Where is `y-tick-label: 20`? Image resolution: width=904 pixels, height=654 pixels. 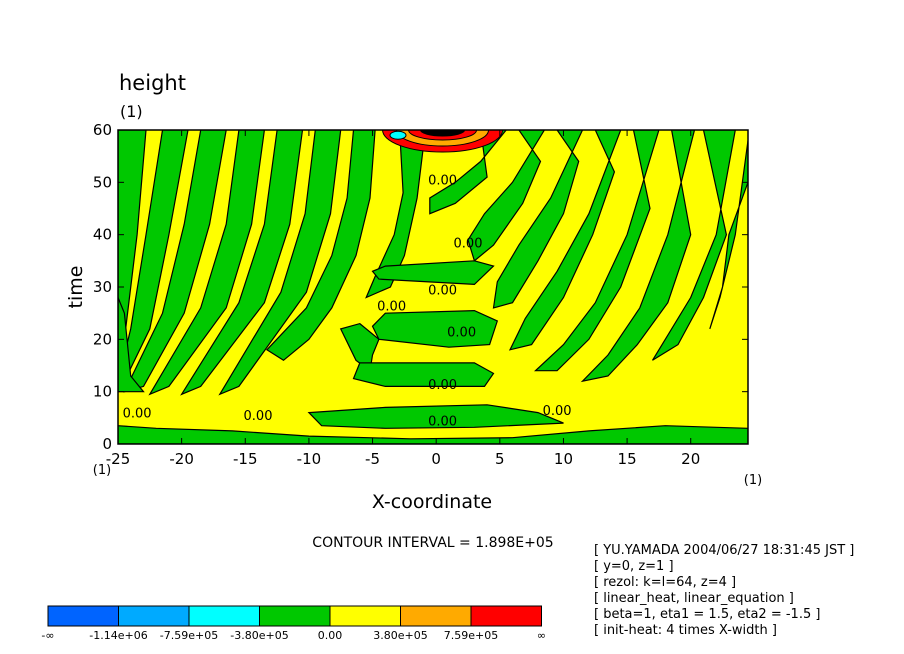
y-tick-label: 20 is located at coordinates (102, 339).